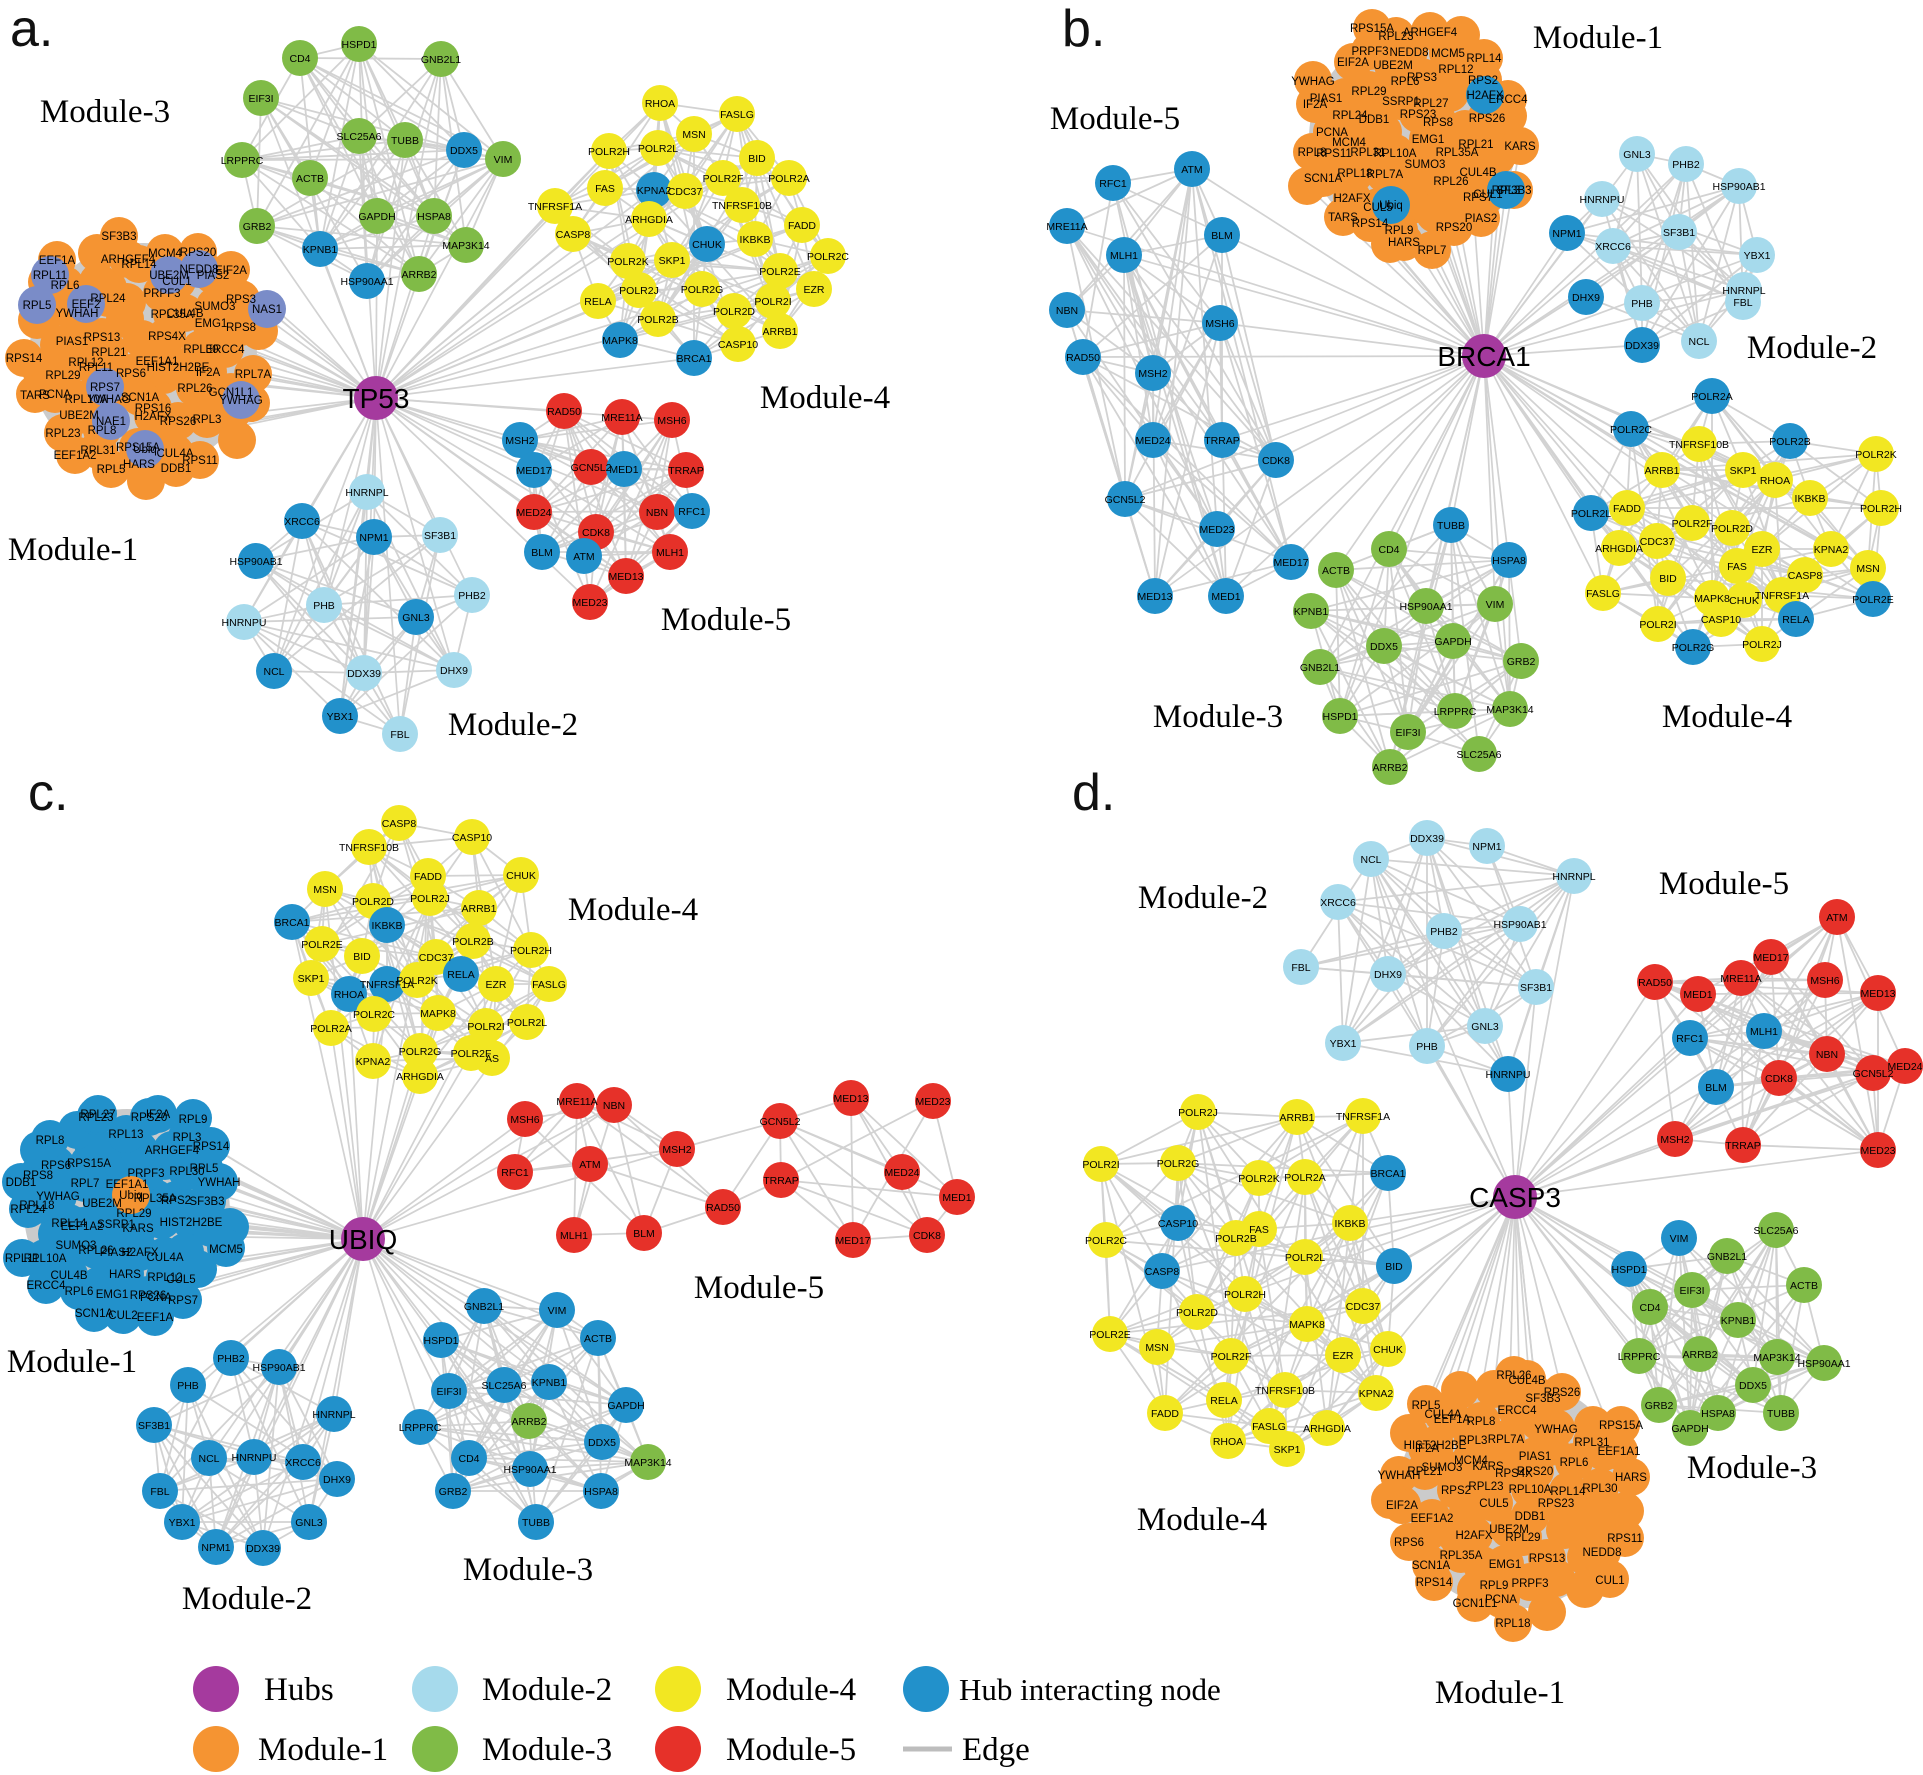  Describe the element at coordinates (167, 337) in the screenshot. I see `svg-text: RPS4X` at that location.